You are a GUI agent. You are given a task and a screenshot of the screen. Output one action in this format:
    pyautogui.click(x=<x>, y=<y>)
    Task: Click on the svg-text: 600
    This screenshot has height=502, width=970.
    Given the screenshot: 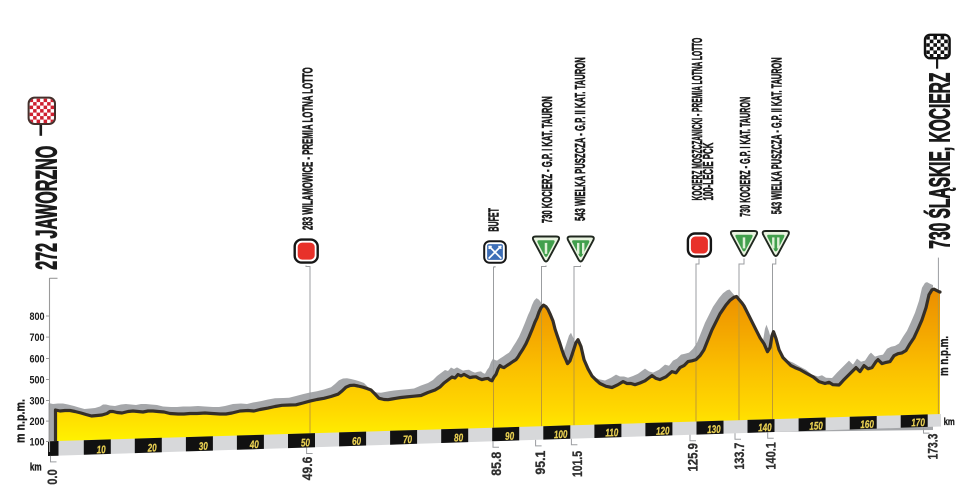 What is the action you would take?
    pyautogui.click(x=36, y=360)
    